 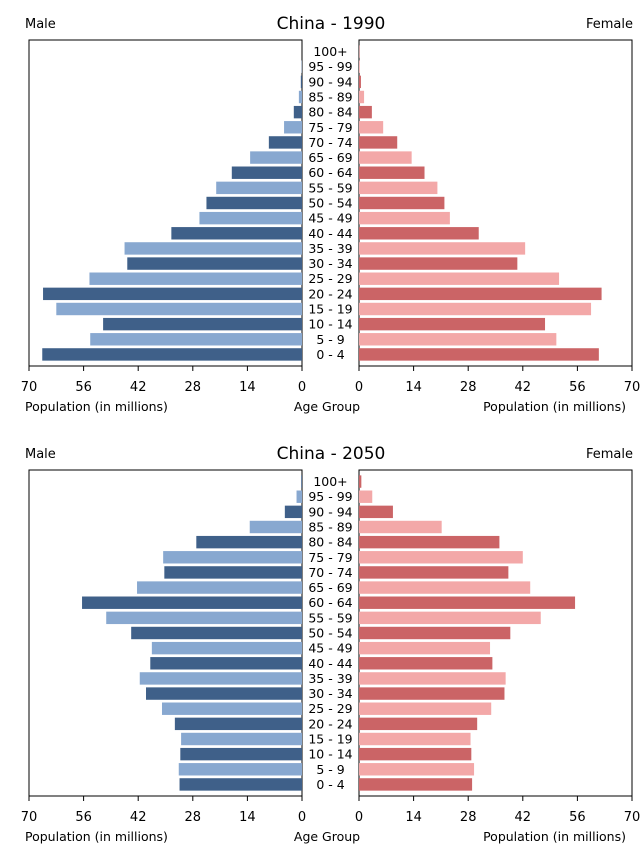 What do you see at coordinates (330, 723) in the screenshot?
I see `age-group-label: 20 - 24` at bounding box center [330, 723].